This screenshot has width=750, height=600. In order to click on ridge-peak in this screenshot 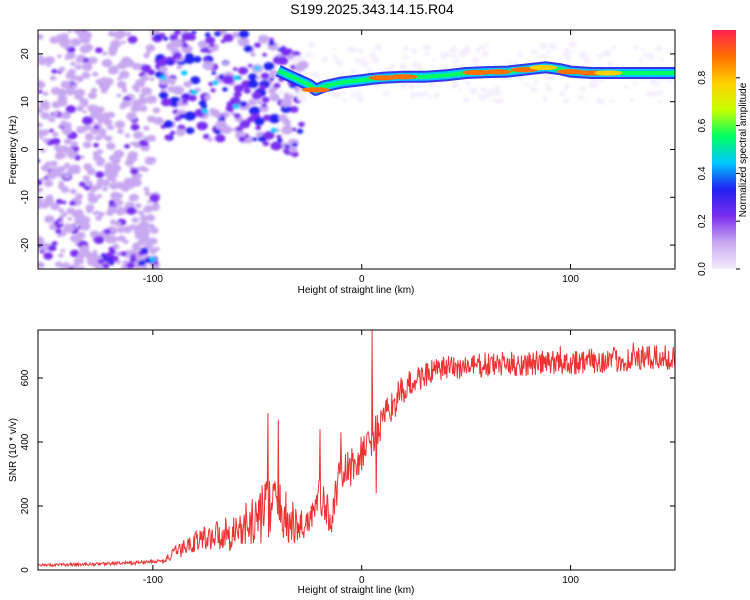, I will do `click(608, 73)`.